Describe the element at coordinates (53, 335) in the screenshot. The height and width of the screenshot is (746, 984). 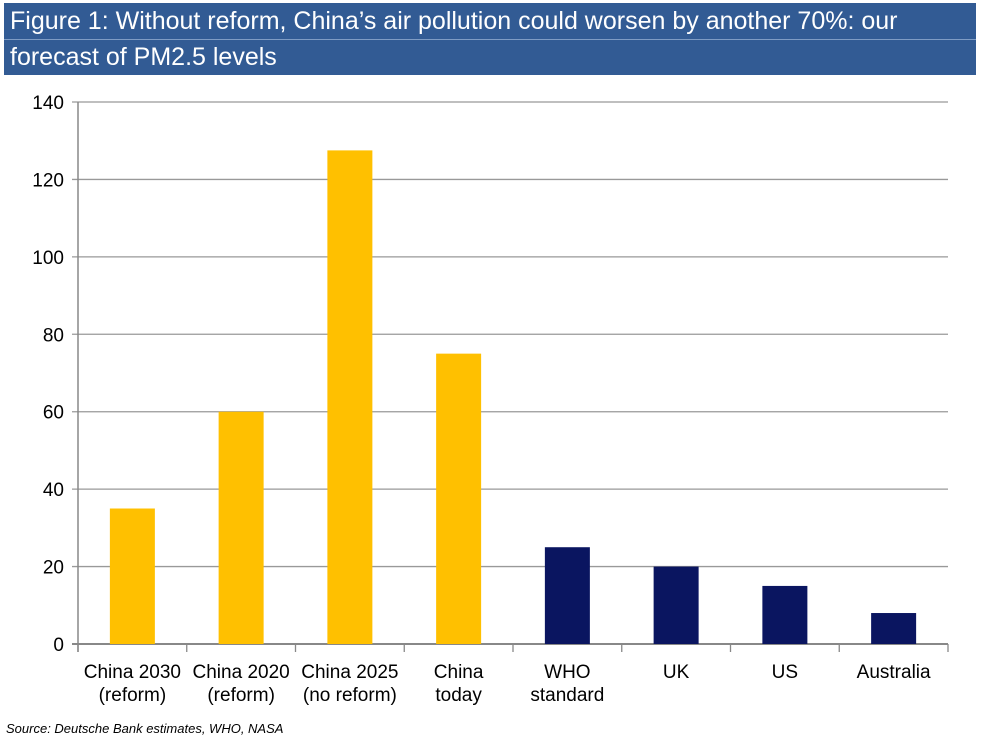
I see `y-tick-label: 80` at that location.